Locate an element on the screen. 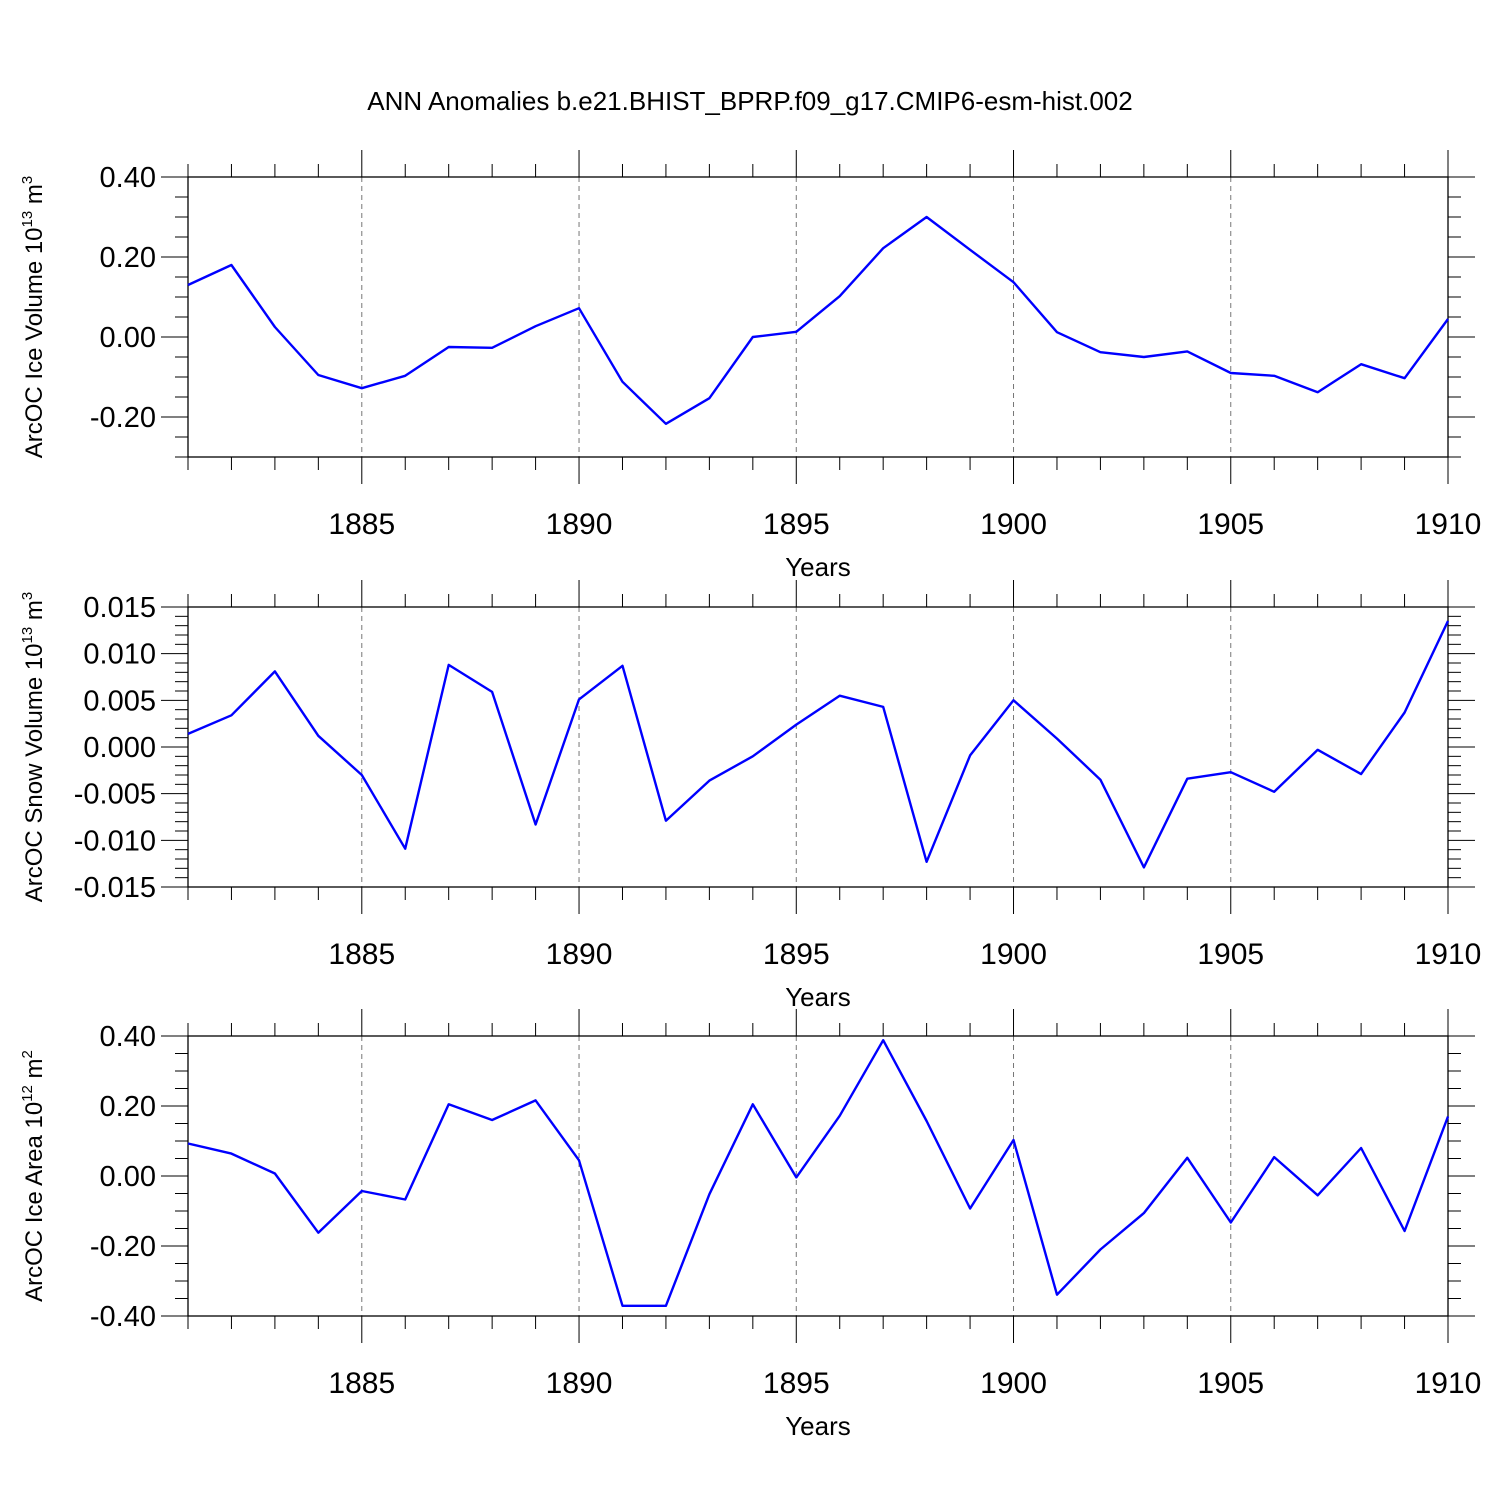 This screenshot has height=1500, width=1500. ytick-label: 0.000 is located at coordinates (119, 748).